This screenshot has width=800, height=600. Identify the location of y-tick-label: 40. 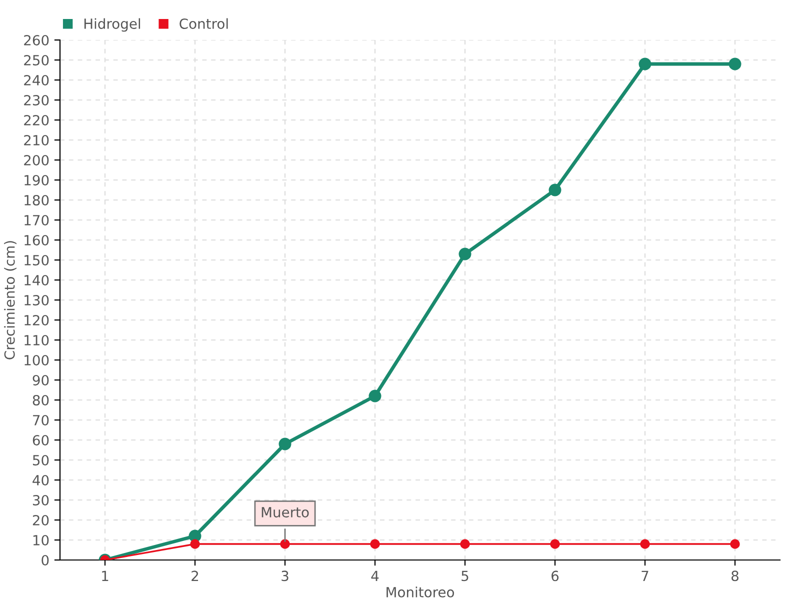
(40, 480).